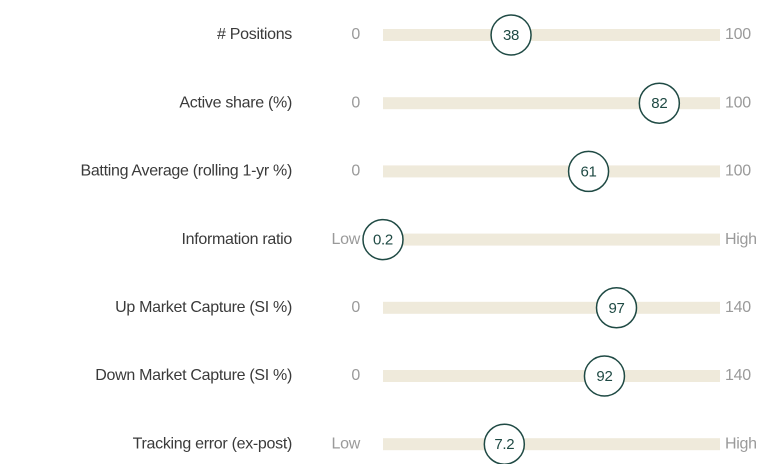  What do you see at coordinates (212, 443) in the screenshot?
I see `row-label: Tracking error (ex-post)` at bounding box center [212, 443].